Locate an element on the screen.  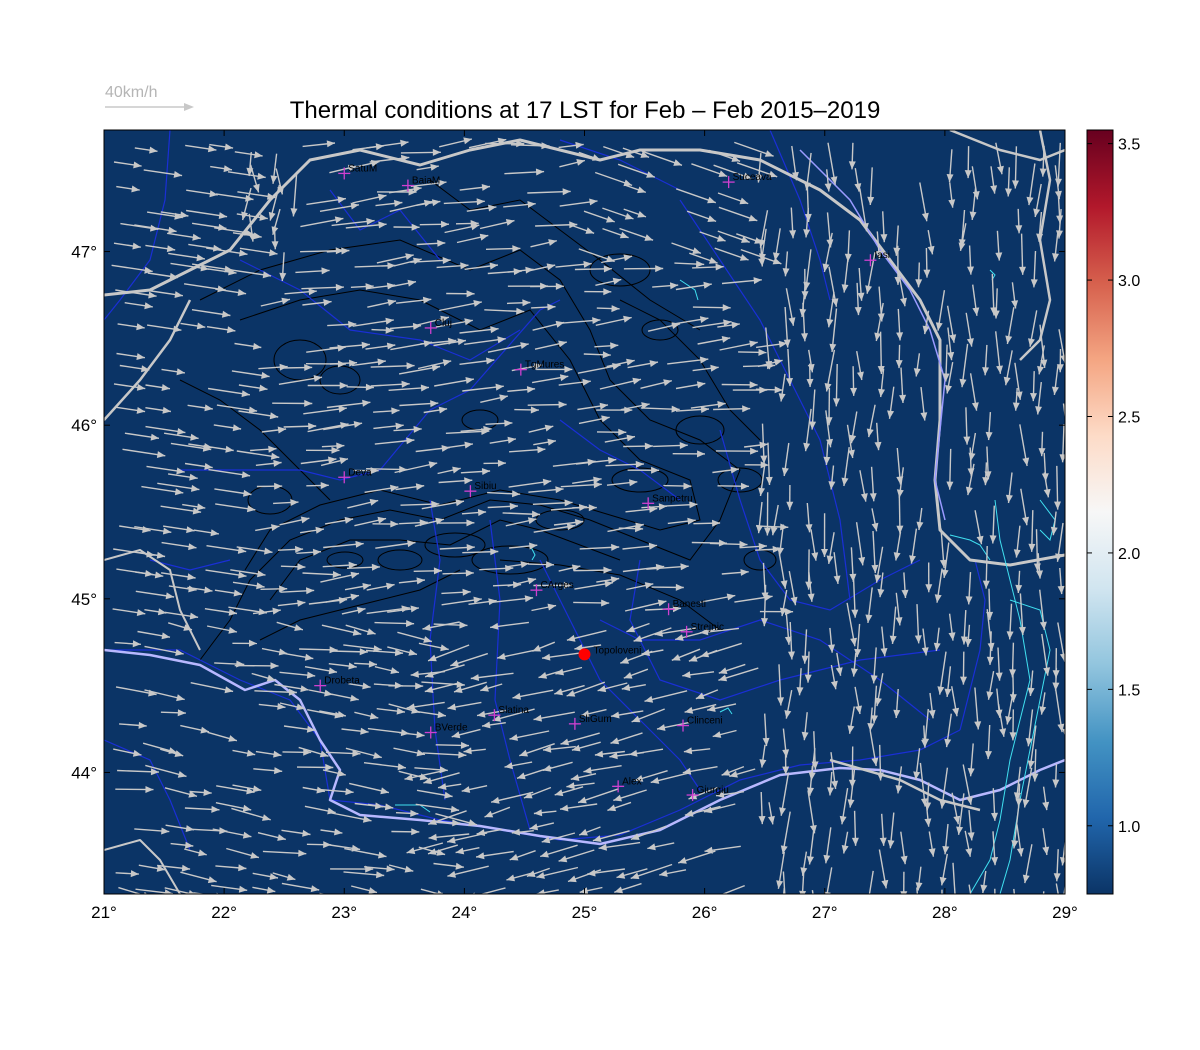
contour-blob is located at coordinates (640, 480).